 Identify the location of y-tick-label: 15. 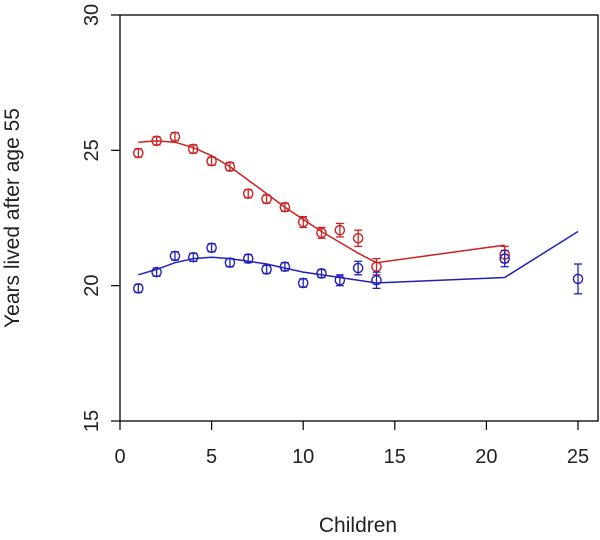
(92, 421).